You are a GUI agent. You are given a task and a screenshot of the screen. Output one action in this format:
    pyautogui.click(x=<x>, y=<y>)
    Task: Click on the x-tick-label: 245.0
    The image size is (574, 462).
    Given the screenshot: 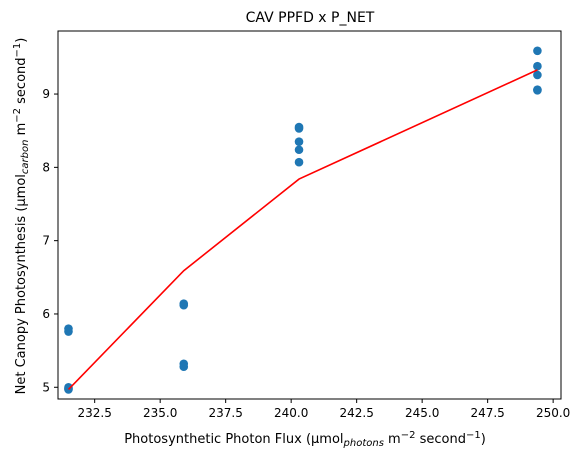 What is the action you would take?
    pyautogui.click(x=422, y=413)
    